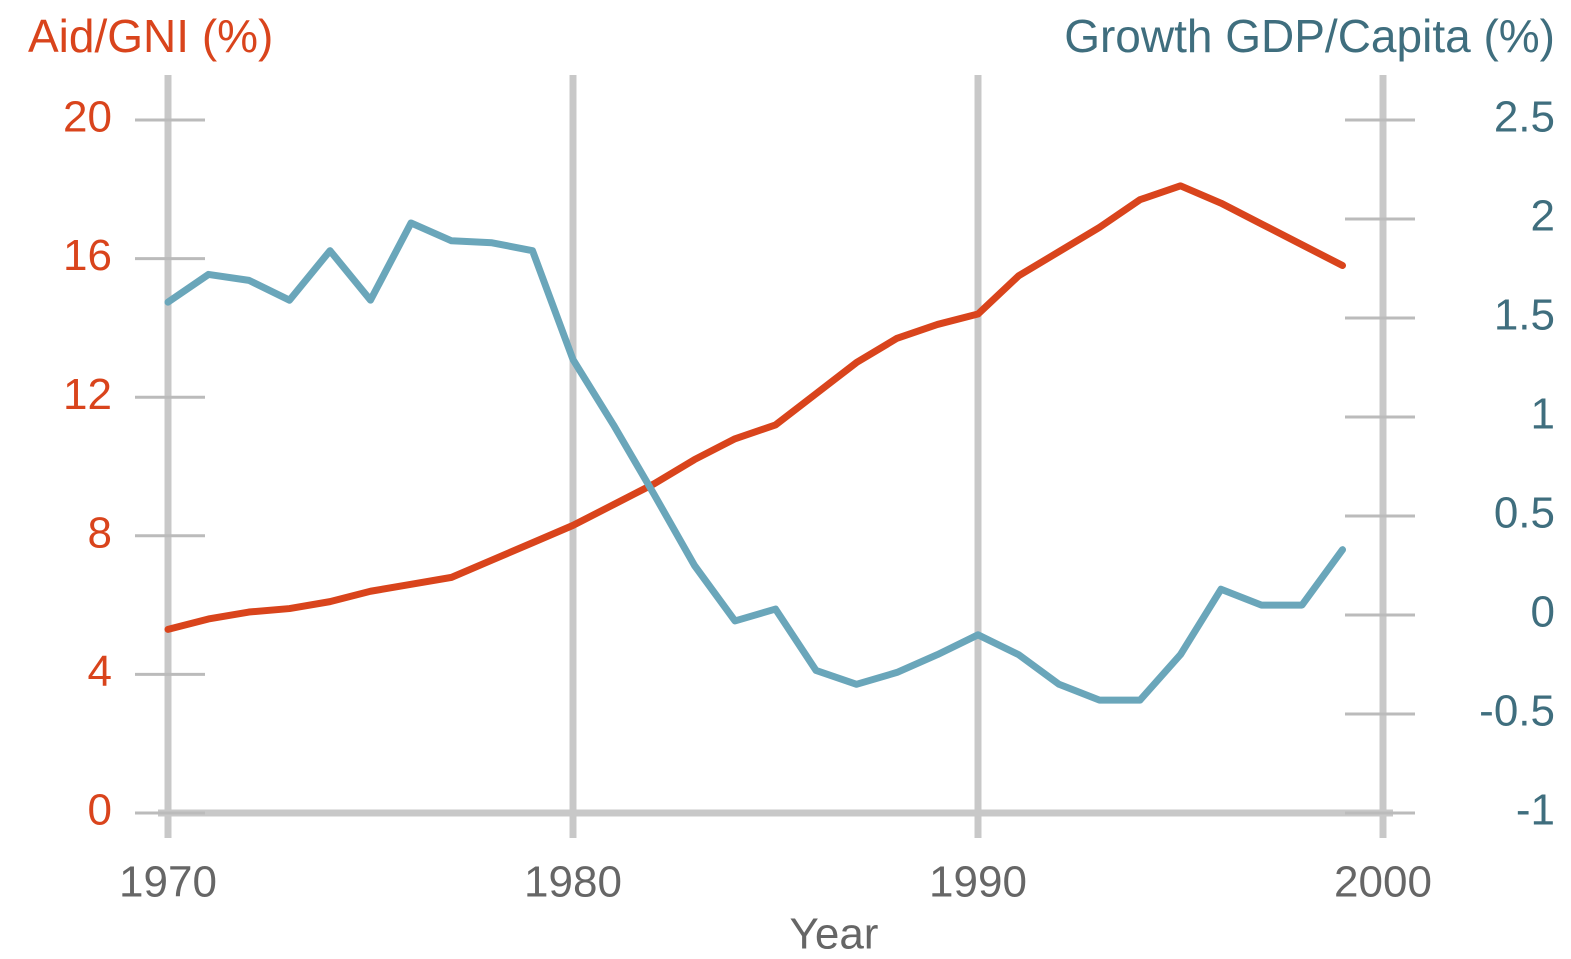  What do you see at coordinates (834, 934) in the screenshot?
I see `x-axis-label: Year` at bounding box center [834, 934].